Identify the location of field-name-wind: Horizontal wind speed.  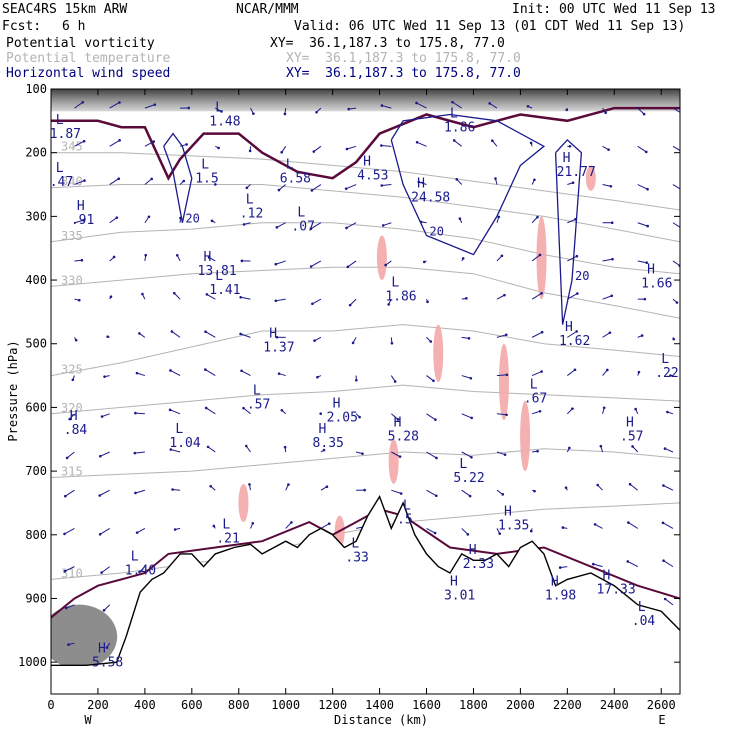
(88, 73).